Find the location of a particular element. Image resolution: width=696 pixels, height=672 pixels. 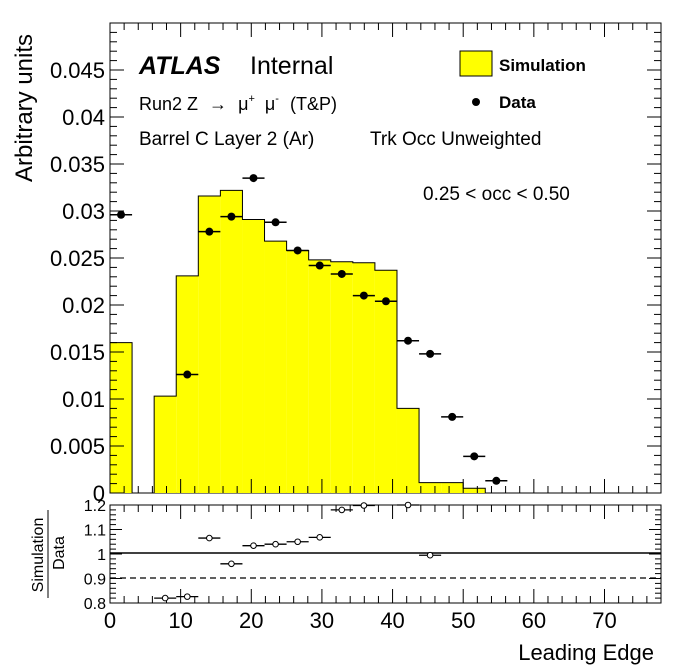

muon-plus-charge: + is located at coordinates (251, 99).